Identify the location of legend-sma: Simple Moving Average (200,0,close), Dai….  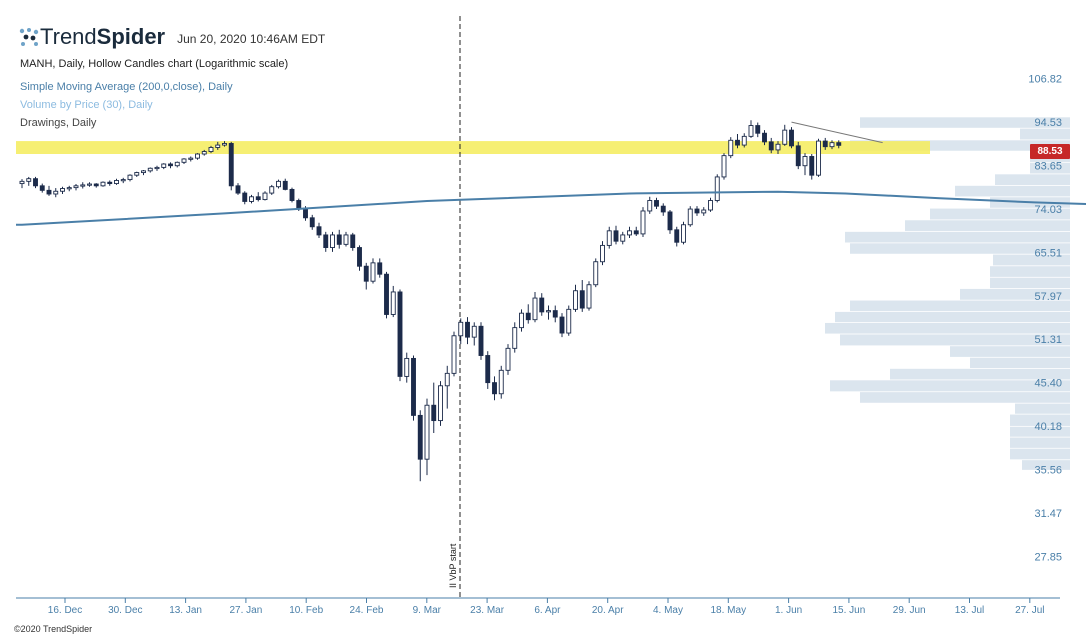
(126, 87).